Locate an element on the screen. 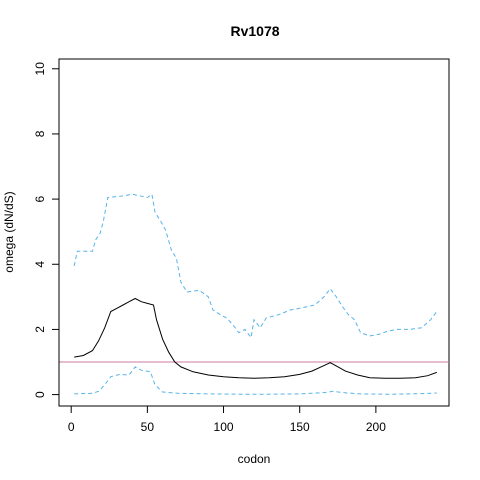 The width and height of the screenshot is (480, 480). y-tick-label: 0 is located at coordinates (40, 394).